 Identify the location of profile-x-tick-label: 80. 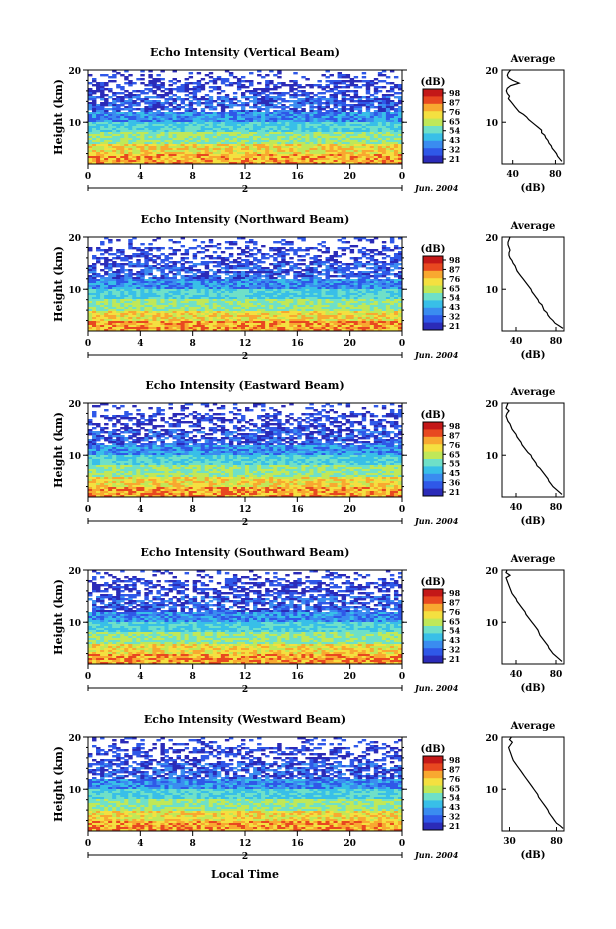
(556, 342).